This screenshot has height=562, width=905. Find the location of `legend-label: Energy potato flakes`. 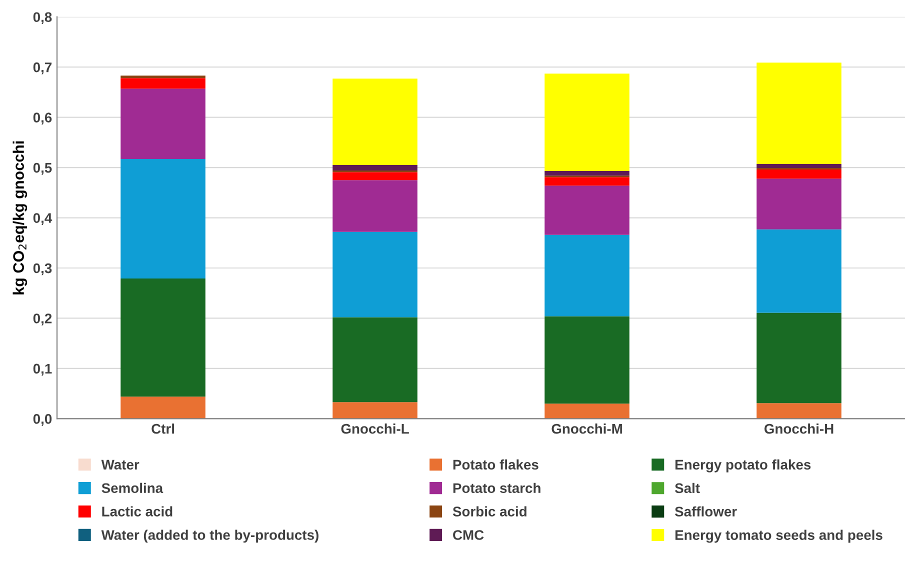

legend-label: Energy potato flakes is located at coordinates (743, 465).